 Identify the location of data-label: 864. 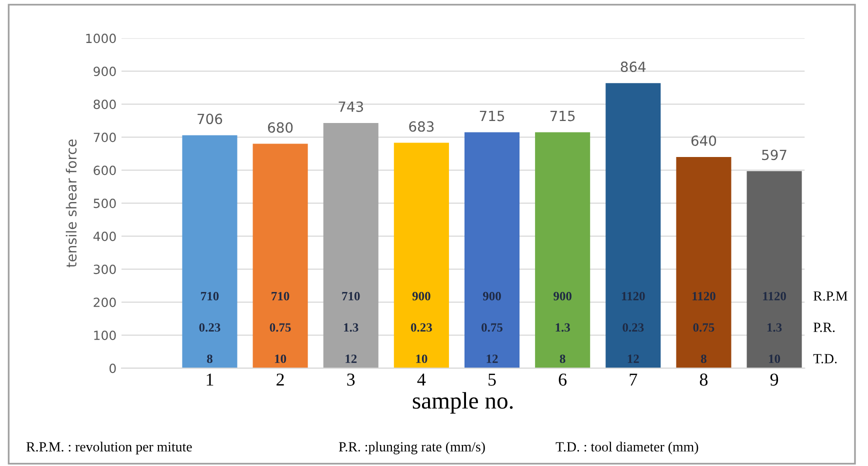
(633, 67).